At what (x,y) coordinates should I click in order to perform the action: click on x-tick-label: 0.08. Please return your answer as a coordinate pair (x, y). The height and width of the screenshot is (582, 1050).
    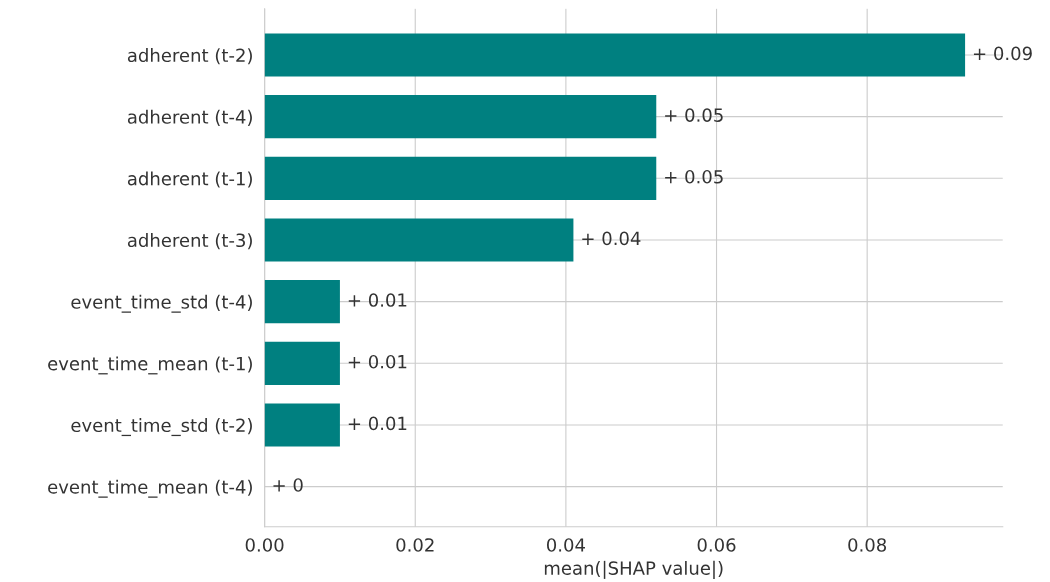
    Looking at the image, I should click on (867, 545).